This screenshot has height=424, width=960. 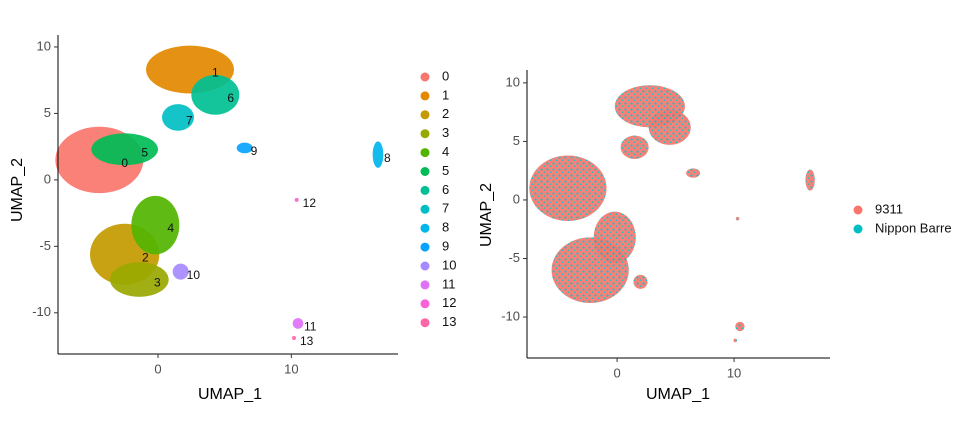 What do you see at coordinates (445, 208) in the screenshot?
I see `legend-label: 7` at bounding box center [445, 208].